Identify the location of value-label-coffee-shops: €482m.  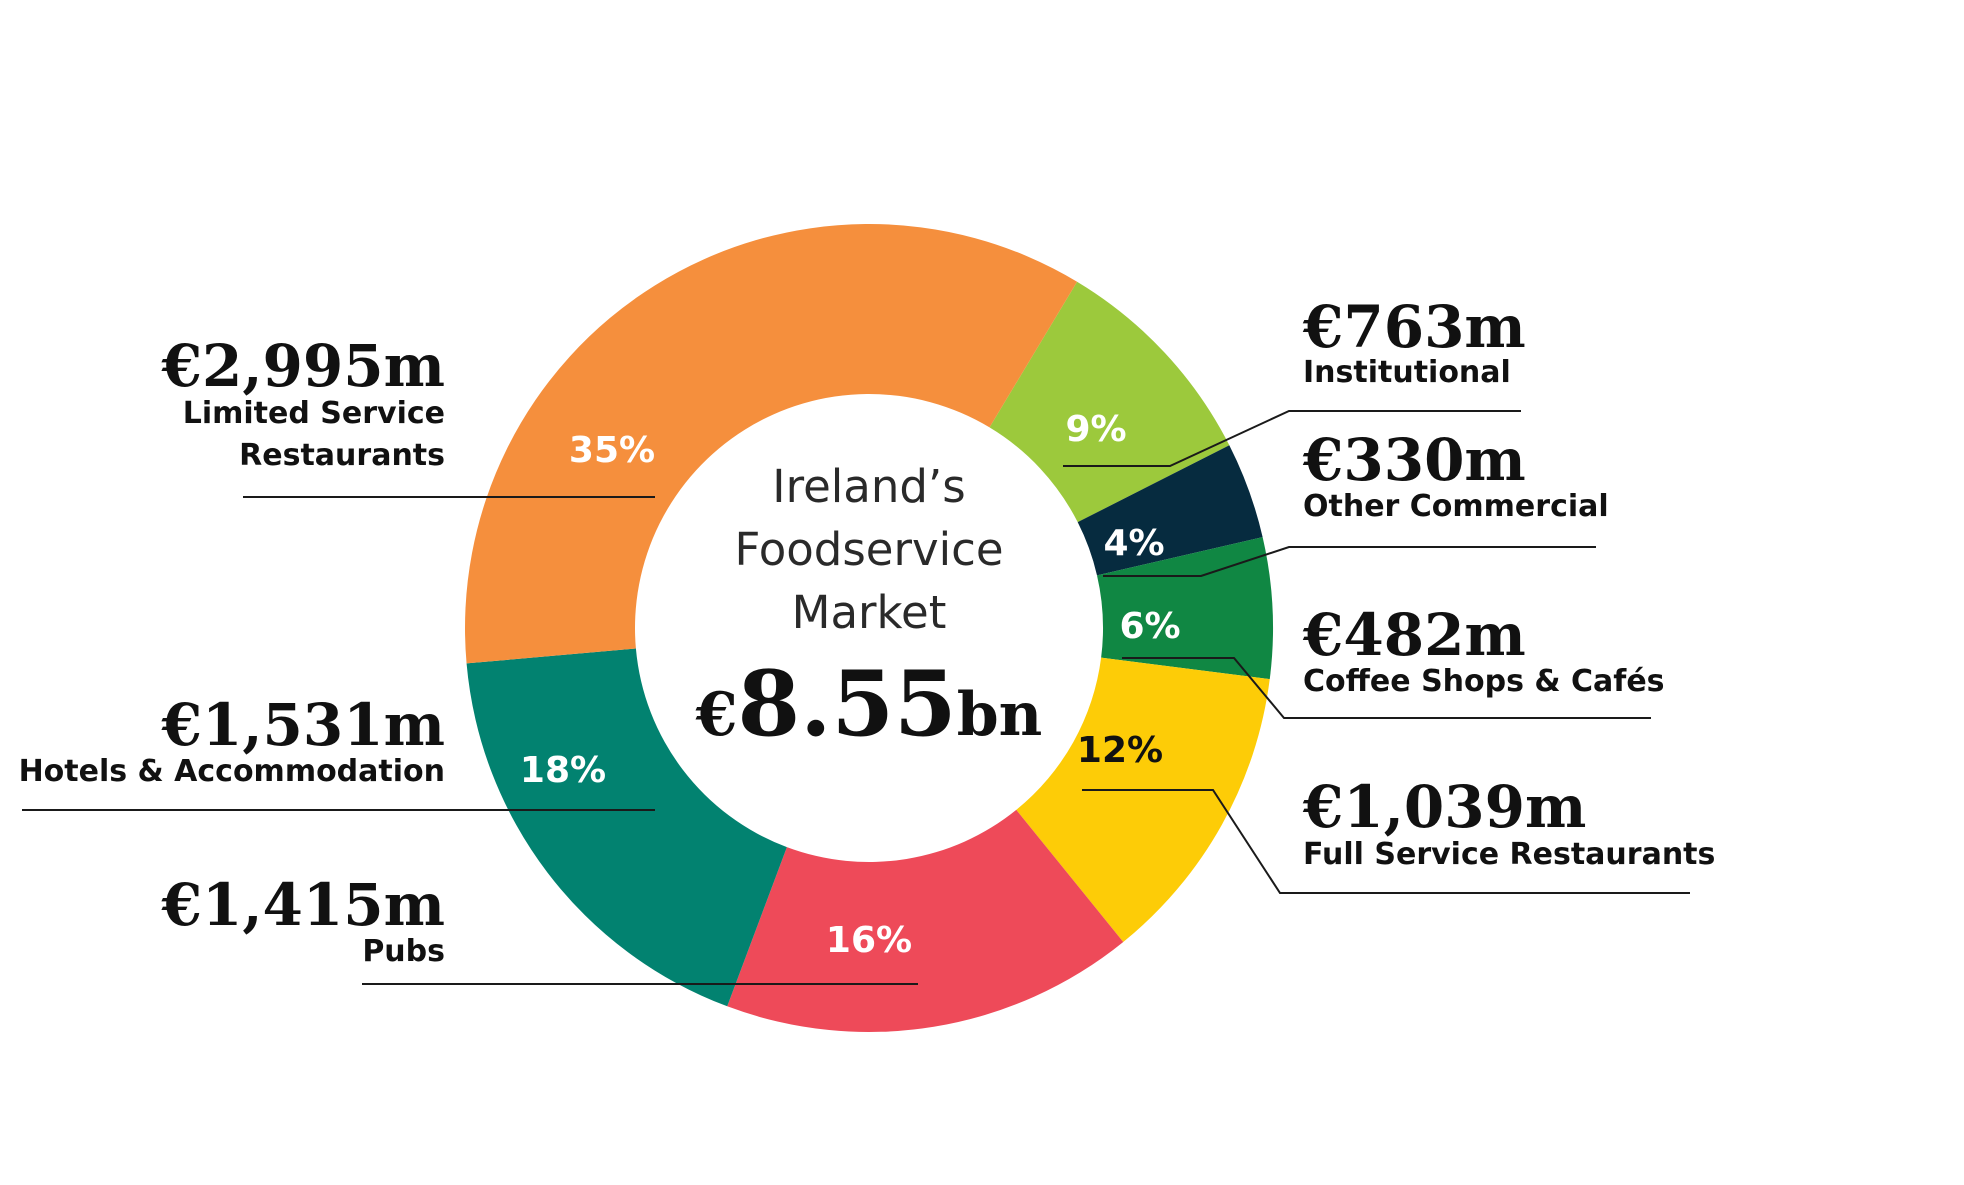
(1414, 635).